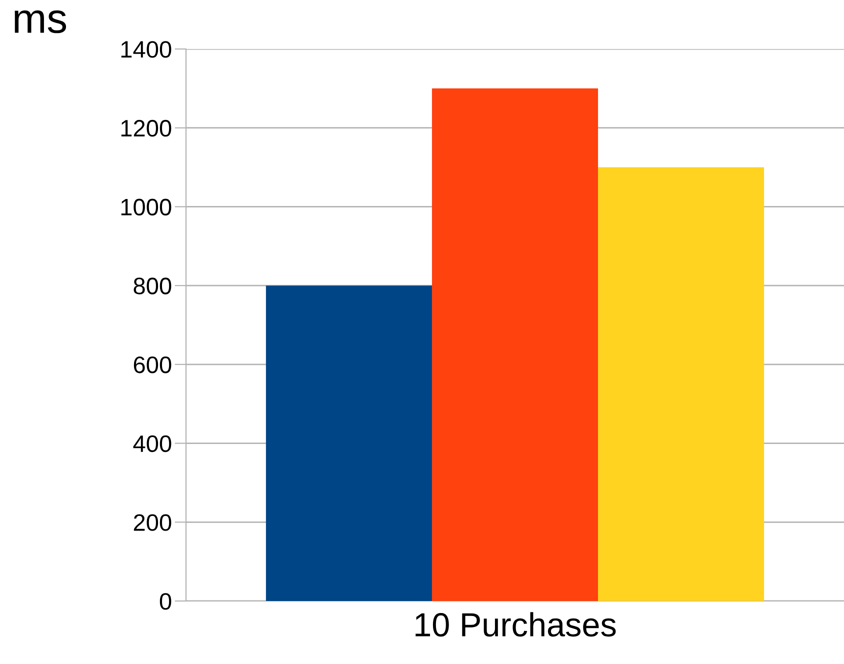 The image size is (844, 664). Describe the element at coordinates (146, 207) in the screenshot. I see `y-tick-label: 1000` at that location.